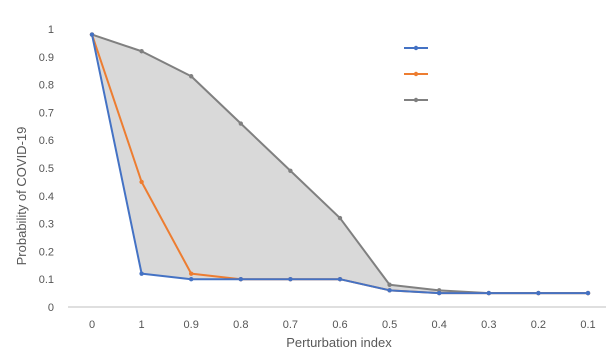  What do you see at coordinates (339, 342) in the screenshot?
I see `x-axis-label: Perturbation index` at bounding box center [339, 342].